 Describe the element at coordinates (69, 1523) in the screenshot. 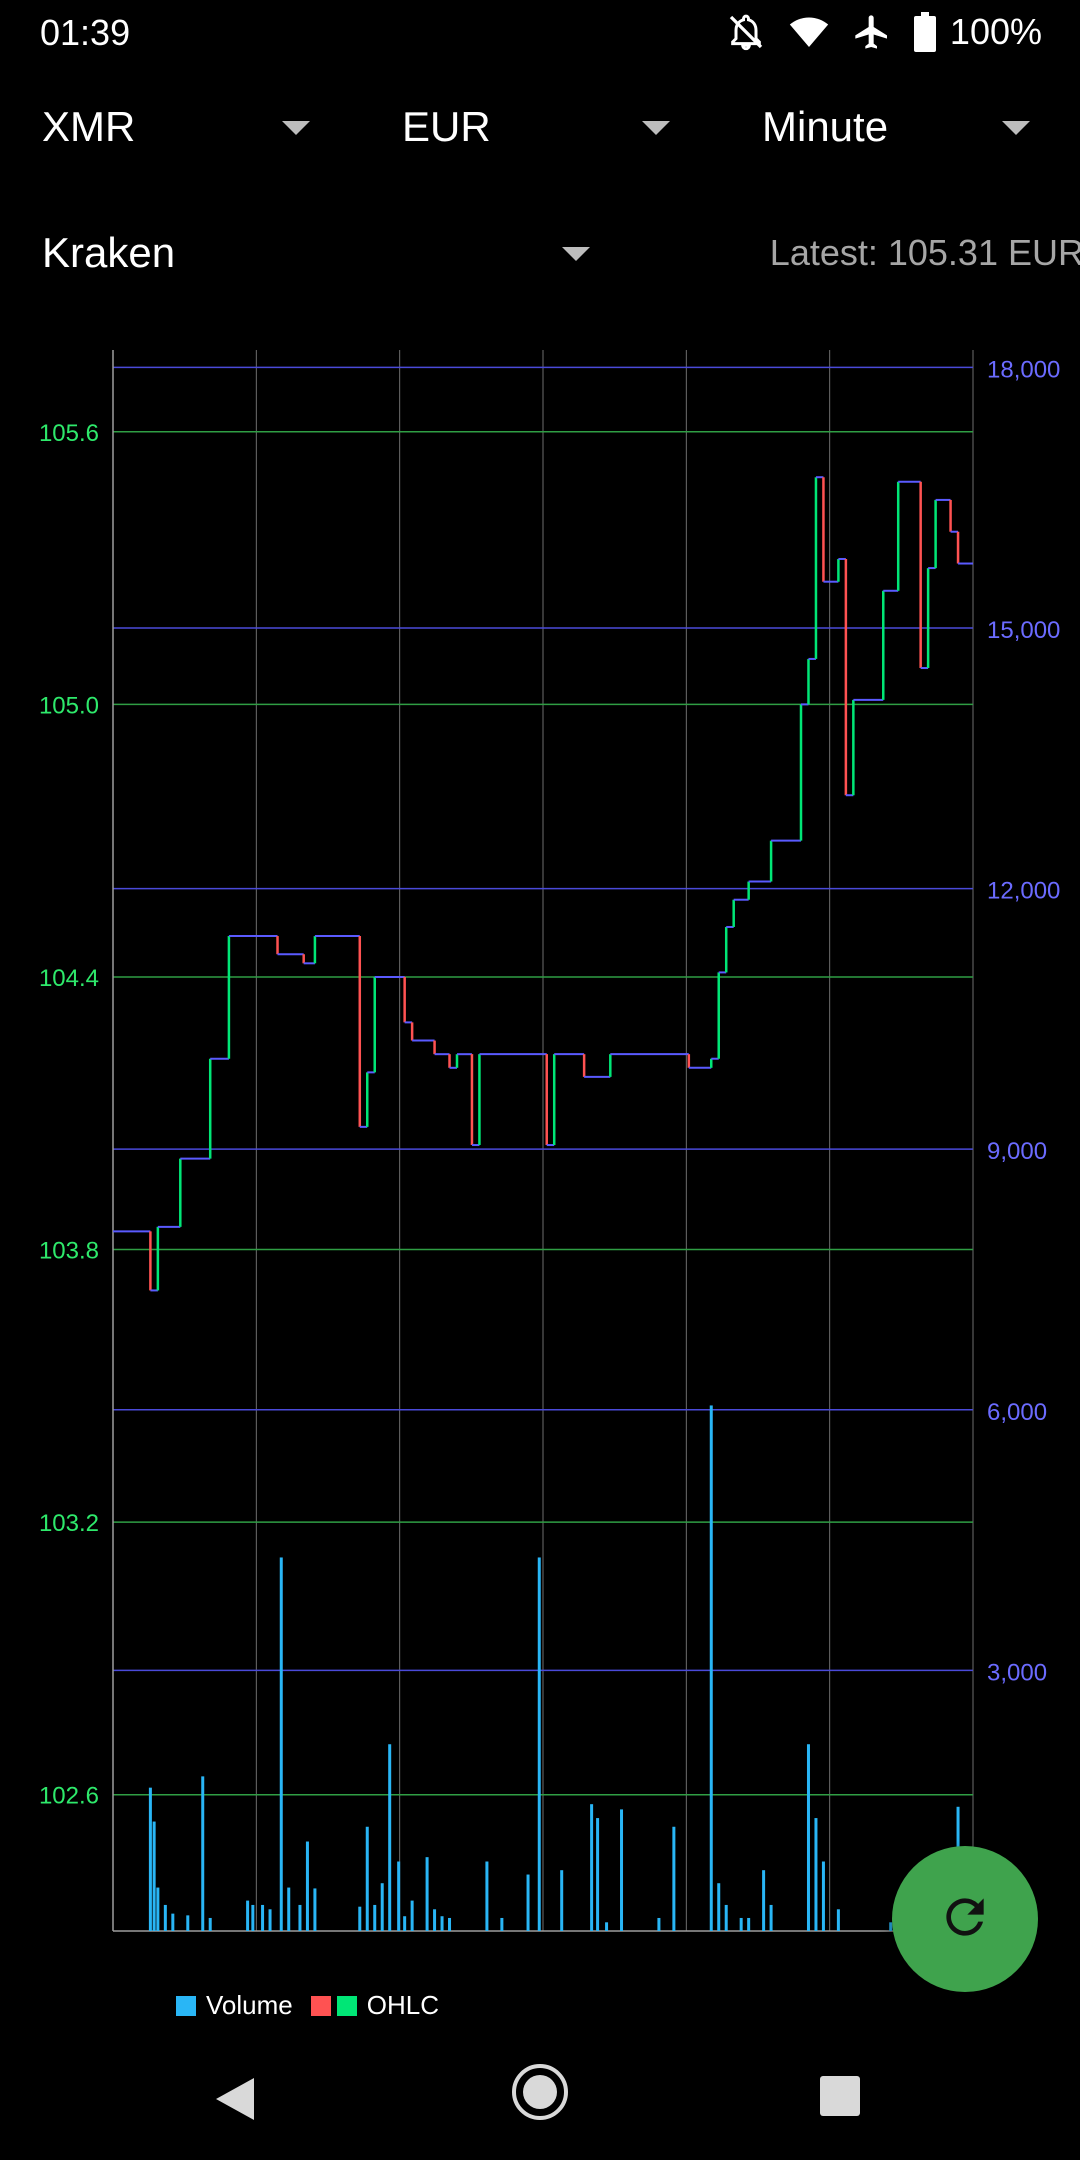

I see `price-axis-tick-label: 103.2` at that location.